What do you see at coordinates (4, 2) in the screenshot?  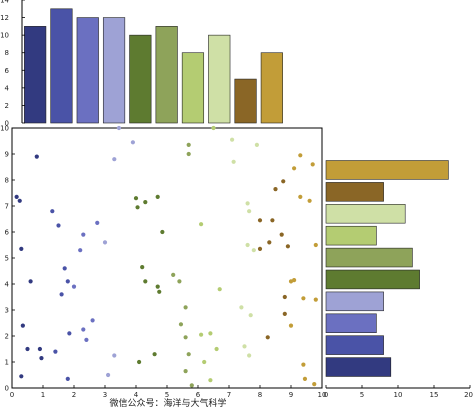 I see `top-y-tick-label-14: 14` at bounding box center [4, 2].